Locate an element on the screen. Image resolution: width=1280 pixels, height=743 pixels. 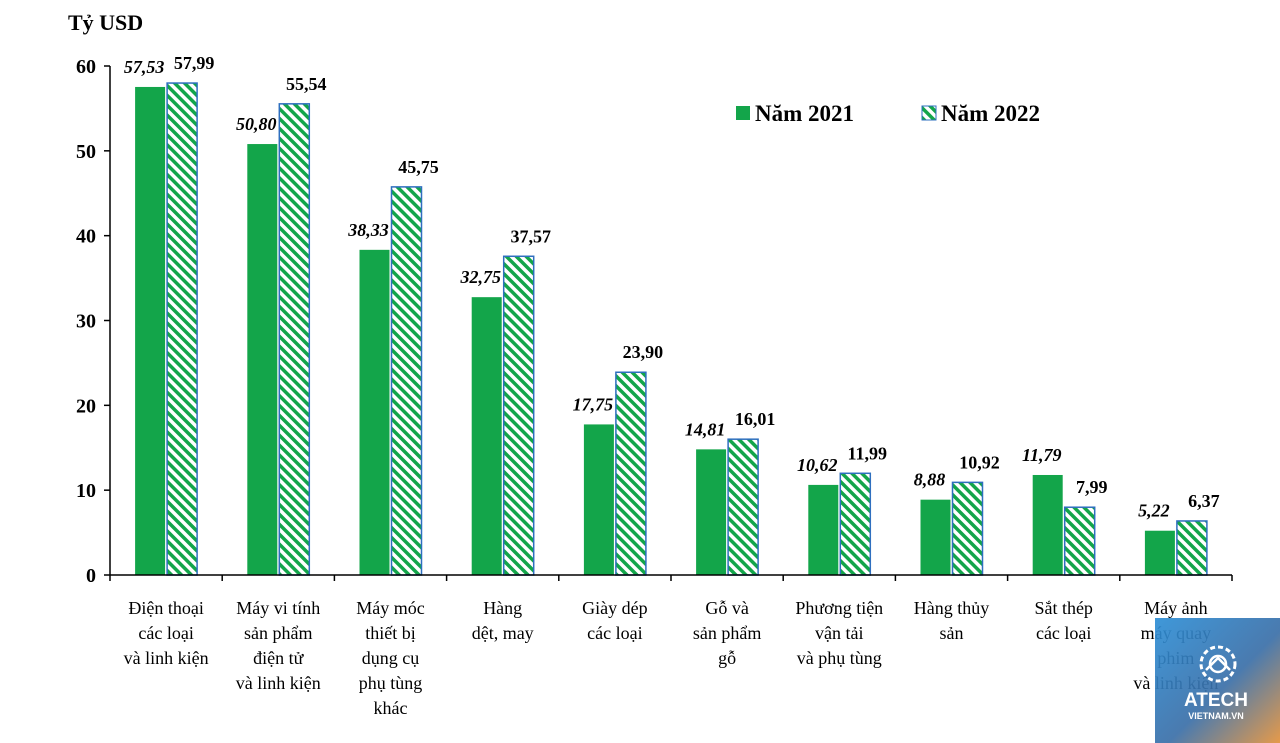
data-label-2021: 17,75 is located at coordinates (593, 404).